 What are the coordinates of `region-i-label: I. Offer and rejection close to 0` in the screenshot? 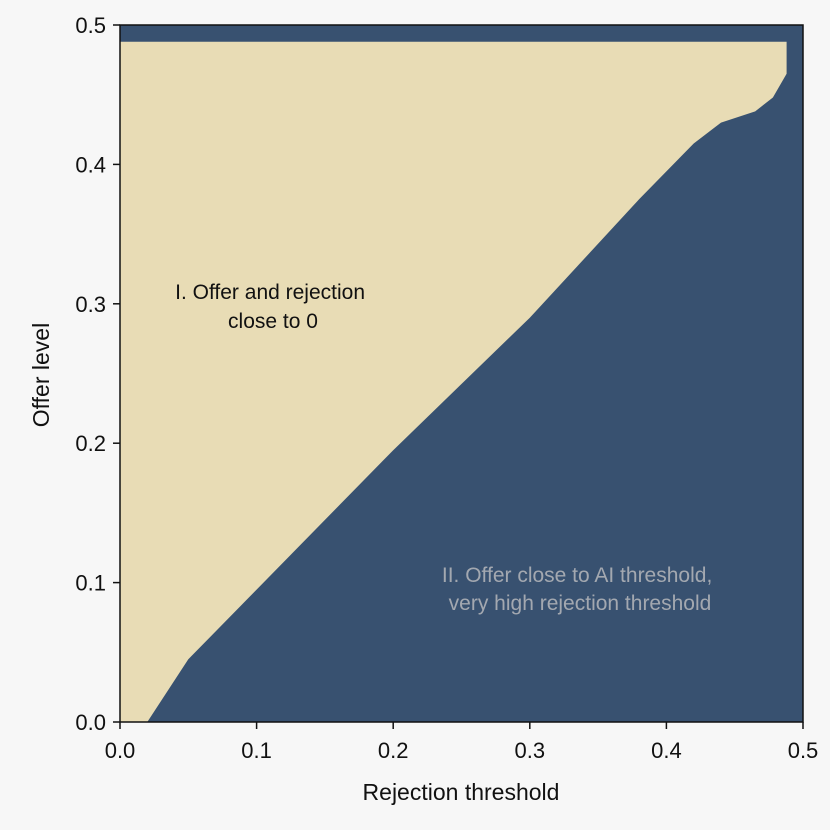 It's located at (273, 307).